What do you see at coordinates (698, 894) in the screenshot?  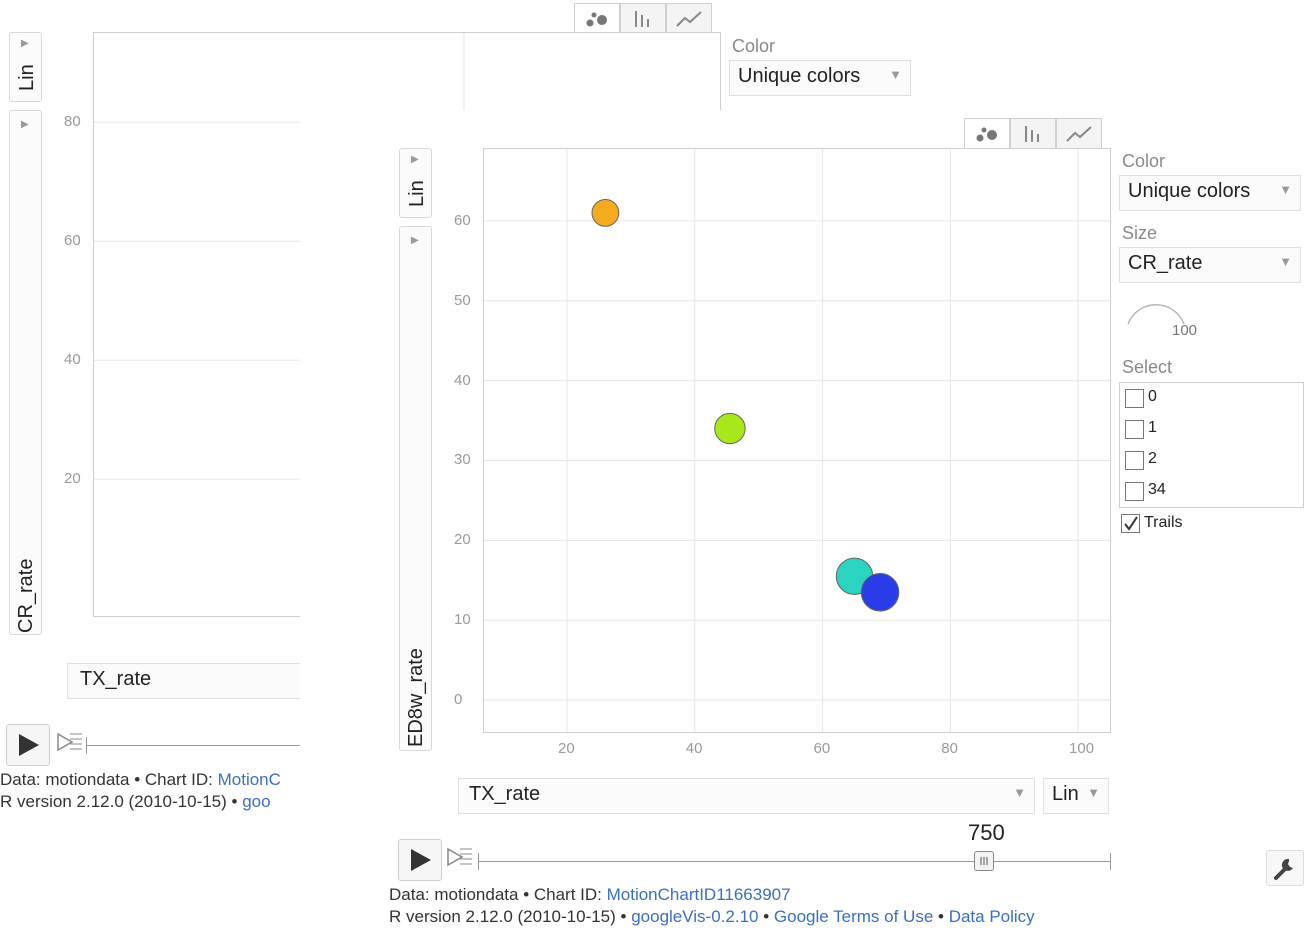 I see `front-chart-id-link: MotionChartID11663907` at bounding box center [698, 894].